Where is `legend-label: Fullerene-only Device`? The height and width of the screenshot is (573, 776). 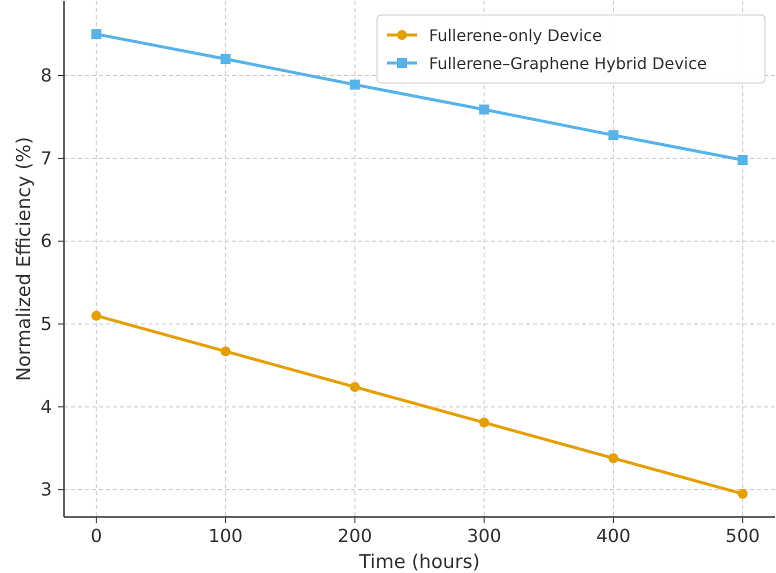 legend-label: Fullerene-only Device is located at coordinates (515, 35).